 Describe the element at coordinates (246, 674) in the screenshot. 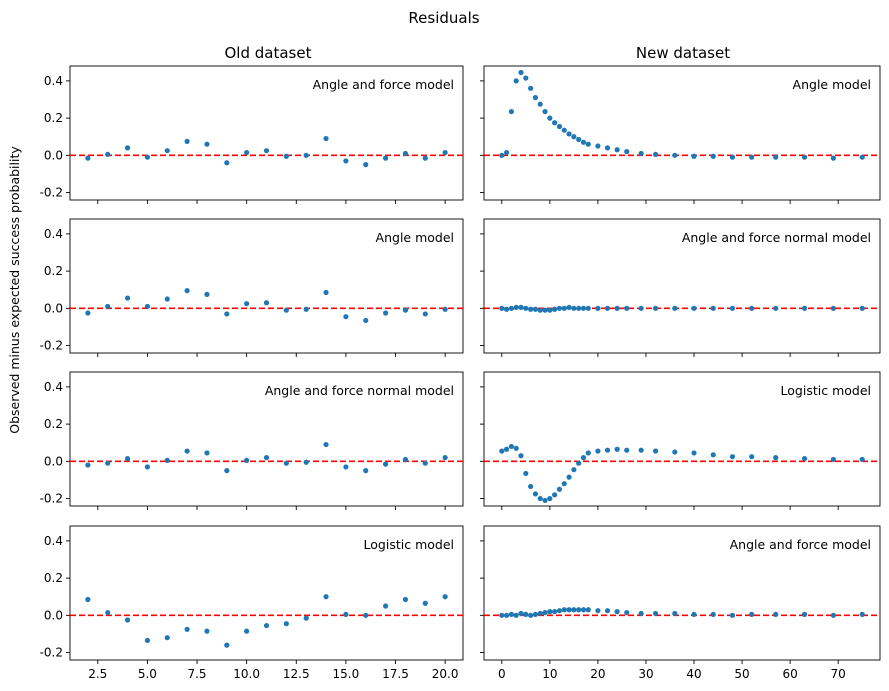

I see `x-tick-label: 10.0` at that location.